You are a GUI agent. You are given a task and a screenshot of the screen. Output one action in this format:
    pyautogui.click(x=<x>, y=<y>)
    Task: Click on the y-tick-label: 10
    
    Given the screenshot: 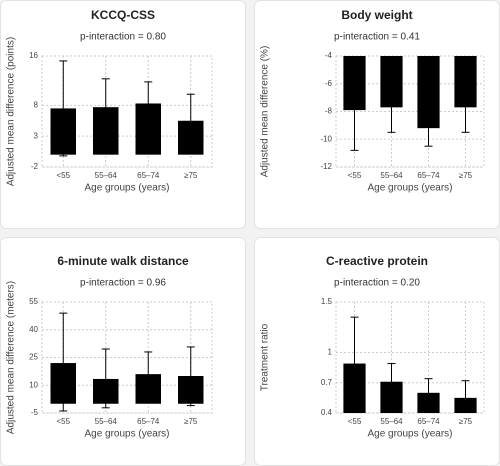 What is the action you would take?
    pyautogui.click(x=33, y=384)
    